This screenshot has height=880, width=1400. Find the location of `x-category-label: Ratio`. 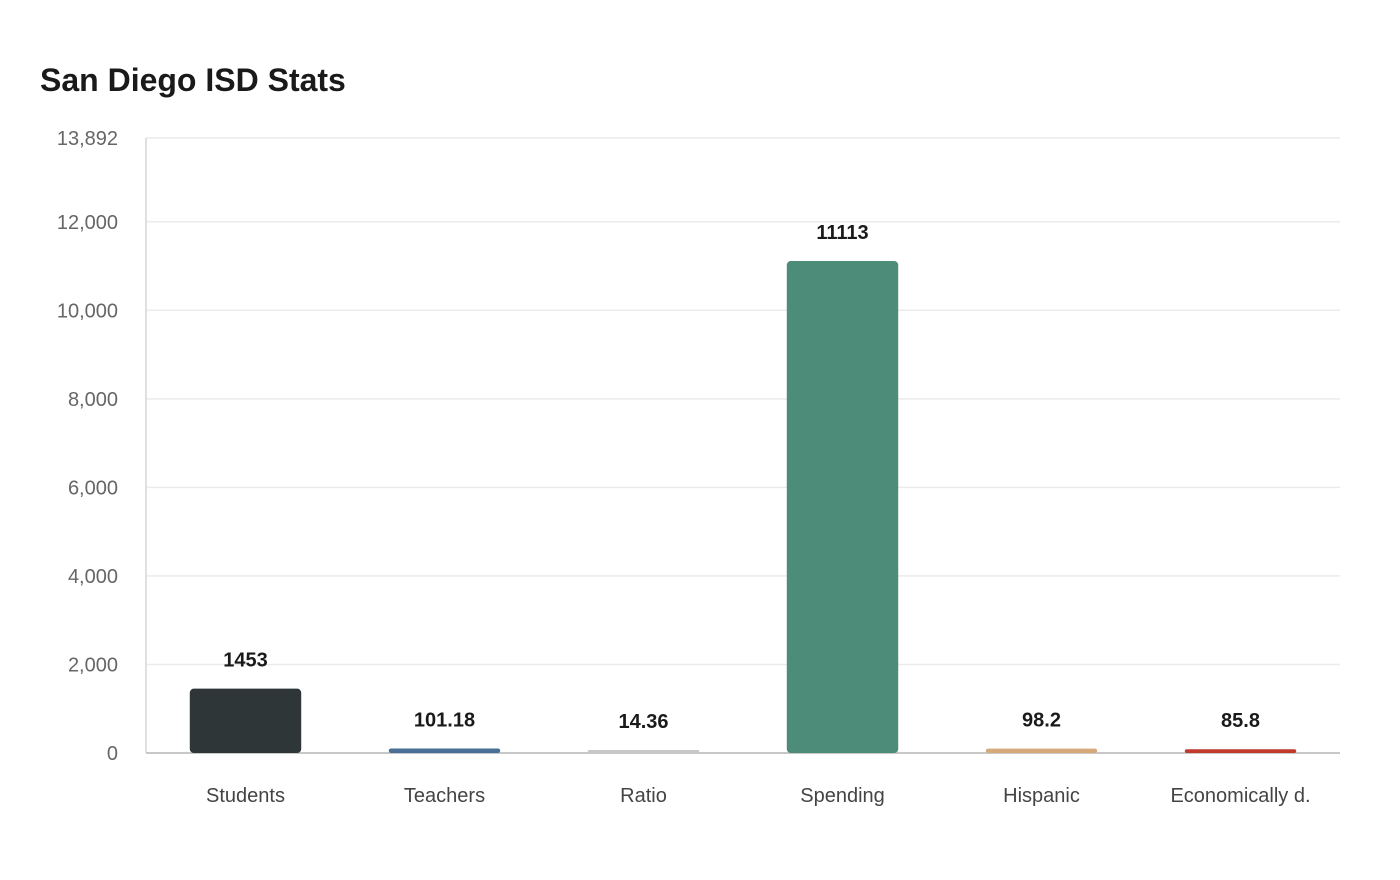

x-category-label: Ratio is located at coordinates (643, 796).